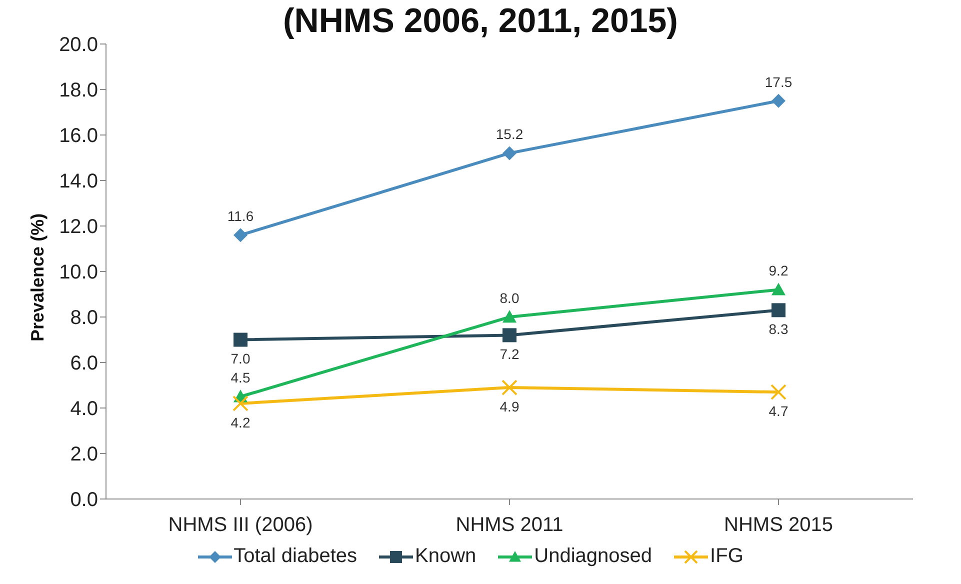 The width and height of the screenshot is (961, 584). What do you see at coordinates (295, 556) in the screenshot?
I see `legend-label: Total diabetes` at bounding box center [295, 556].